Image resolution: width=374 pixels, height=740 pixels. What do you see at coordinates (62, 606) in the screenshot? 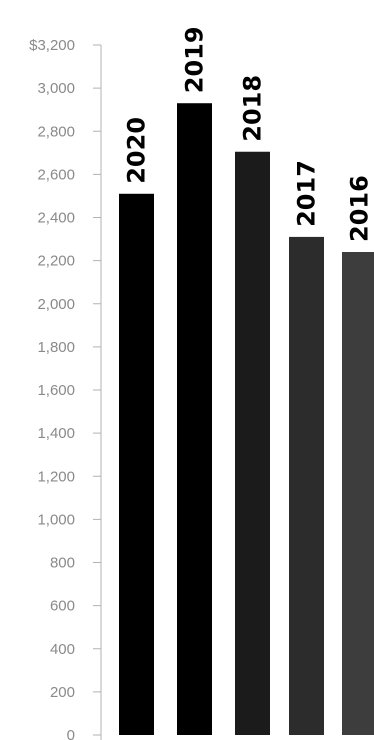
I see `y-tick-label: 600` at bounding box center [62, 606].